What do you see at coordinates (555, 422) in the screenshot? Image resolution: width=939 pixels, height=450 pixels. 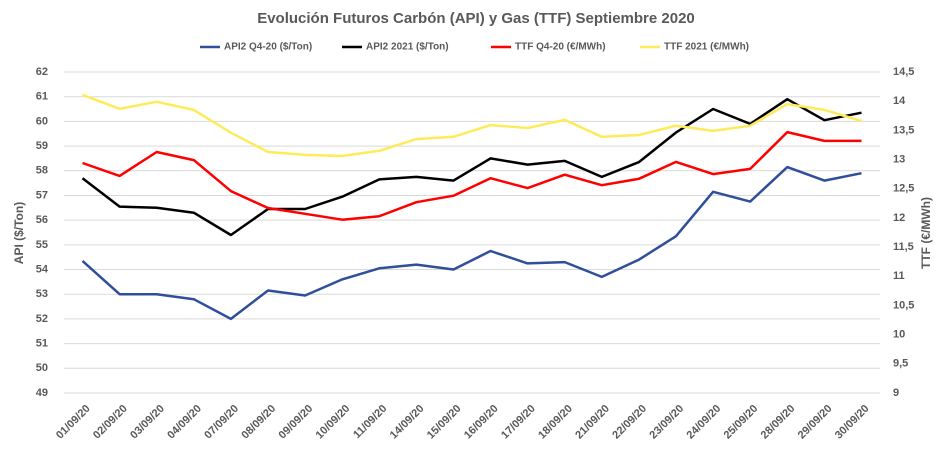 I see `x-tick-label: 18/09/20` at bounding box center [555, 422].